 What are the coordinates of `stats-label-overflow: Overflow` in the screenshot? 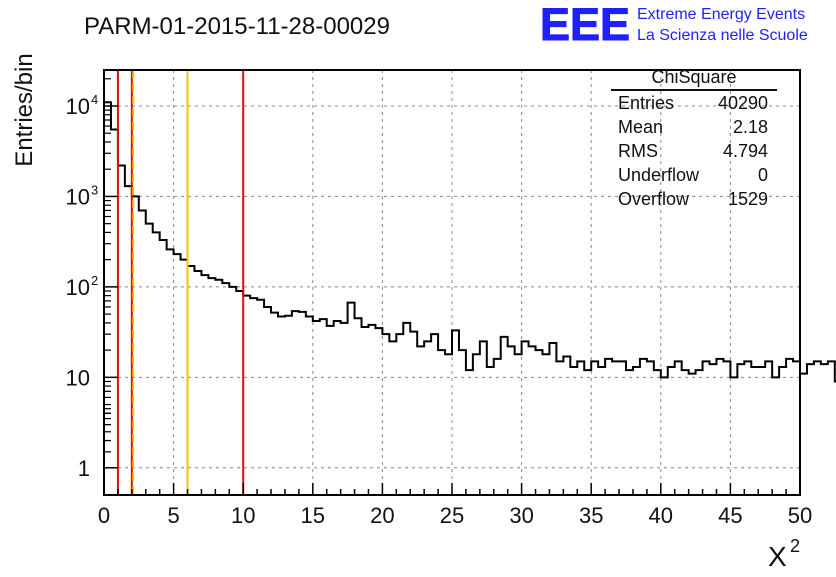 It's located at (654, 199).